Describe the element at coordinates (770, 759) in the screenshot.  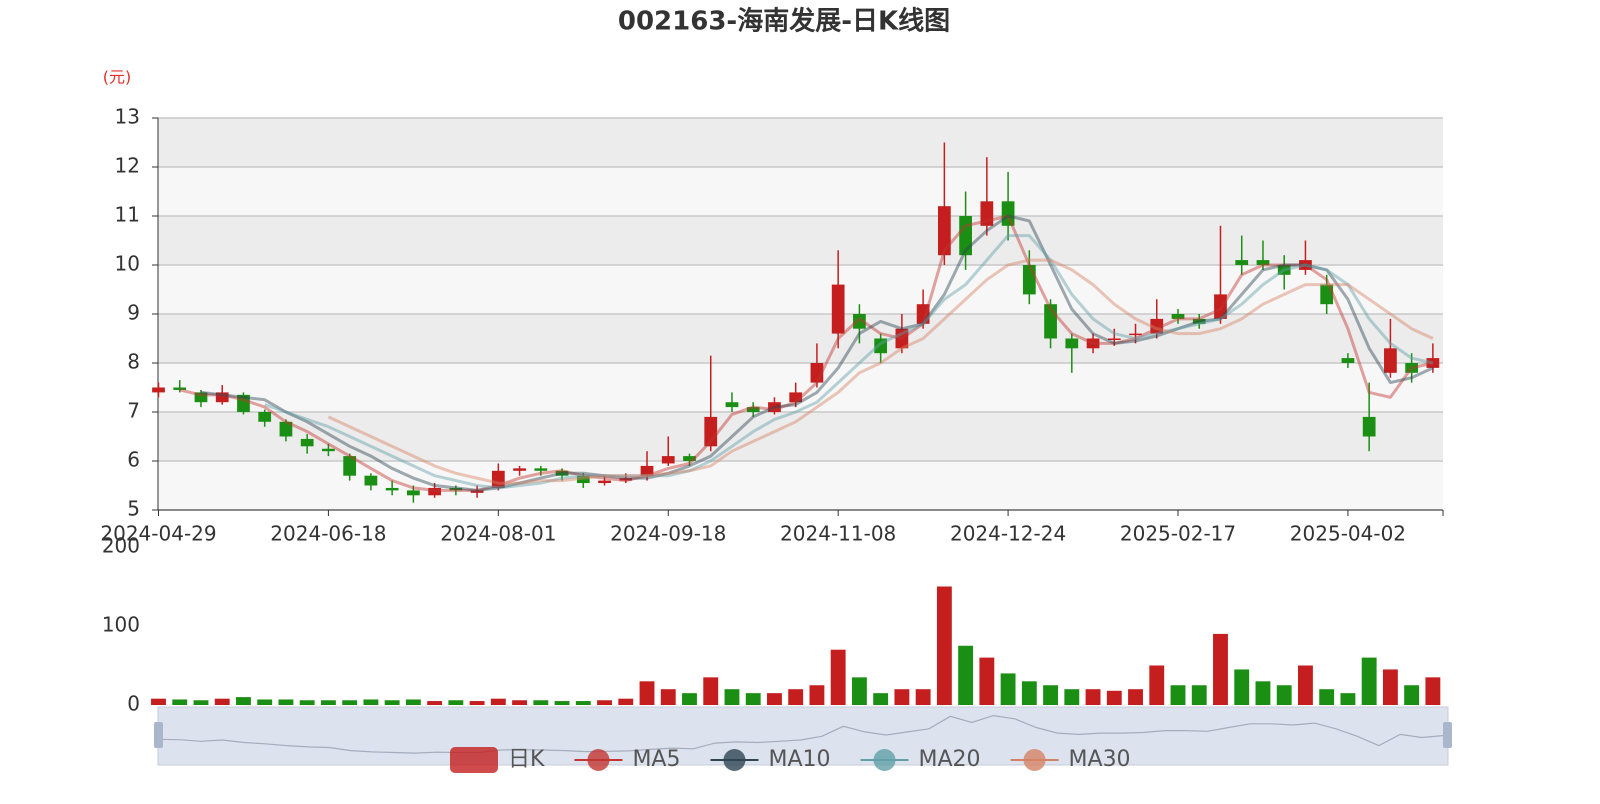
I see `legend-item: MA10` at that location.